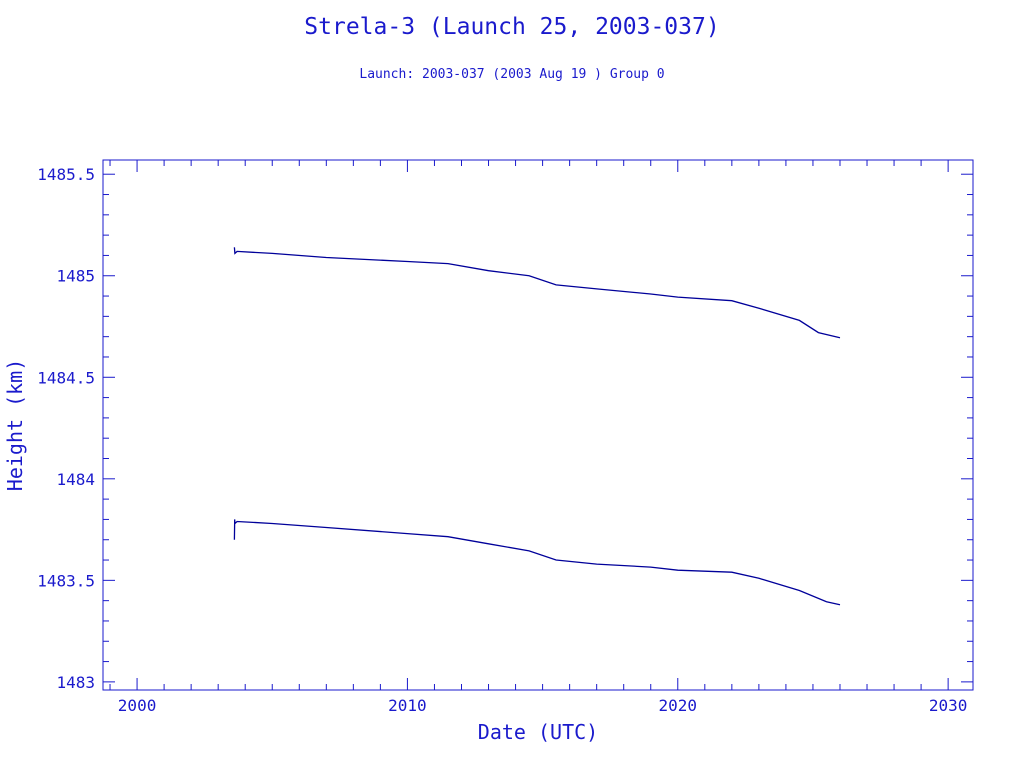 The width and height of the screenshot is (1024, 768). Describe the element at coordinates (678, 705) in the screenshot. I see `x-tick-label: 2020` at that location.